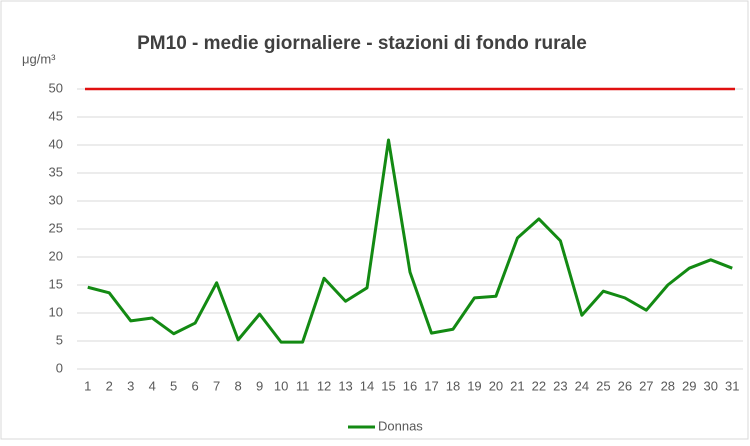 The image size is (750, 446). Describe the element at coordinates (195, 385) in the screenshot. I see `x-tick-label: 6` at that location.